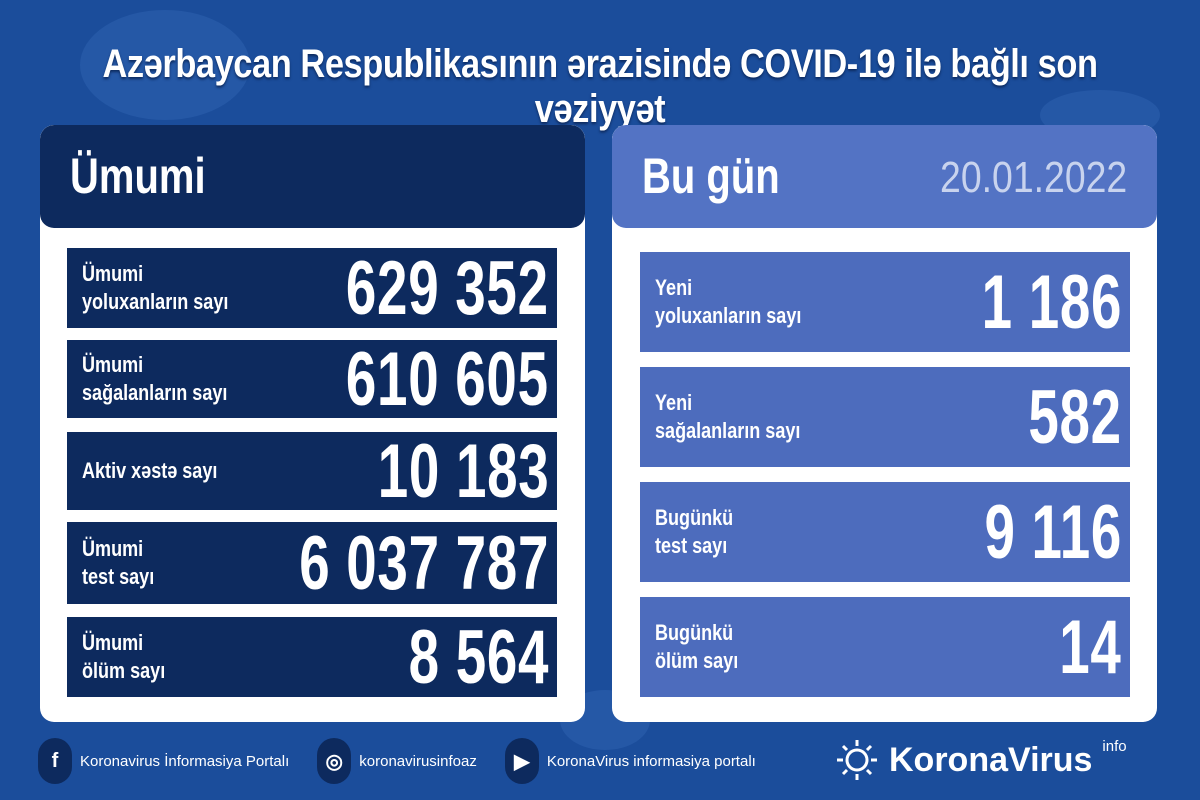 The image size is (1200, 800). Describe the element at coordinates (651, 761) in the screenshot. I see `link-label: KoronaVirus informasiya portalı` at that location.